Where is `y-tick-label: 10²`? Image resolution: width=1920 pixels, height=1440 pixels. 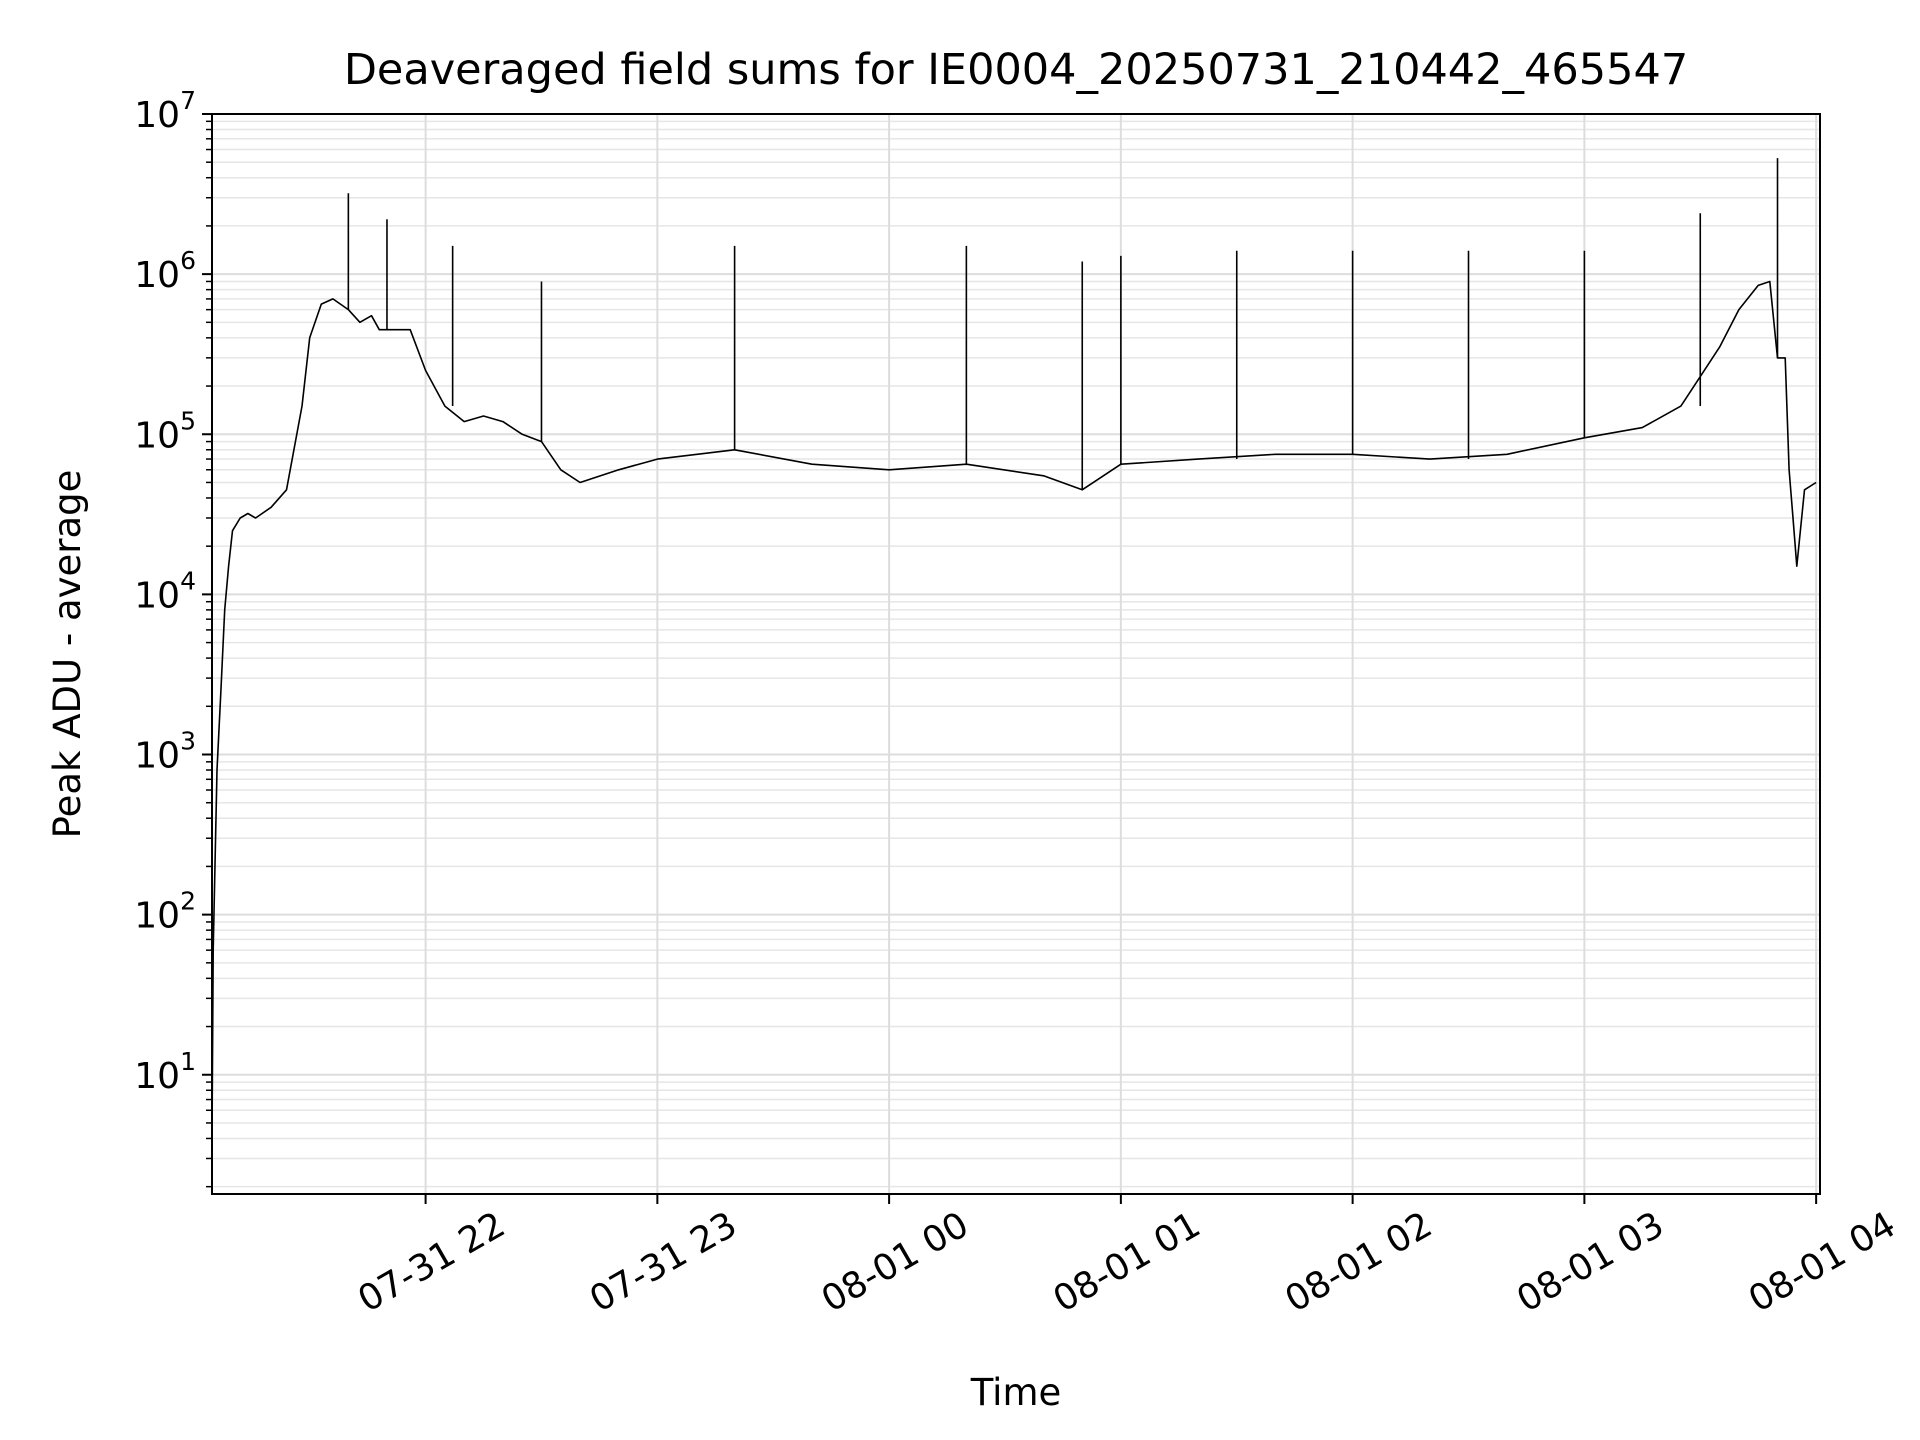 y-tick-label: 10² is located at coordinates (165, 912).